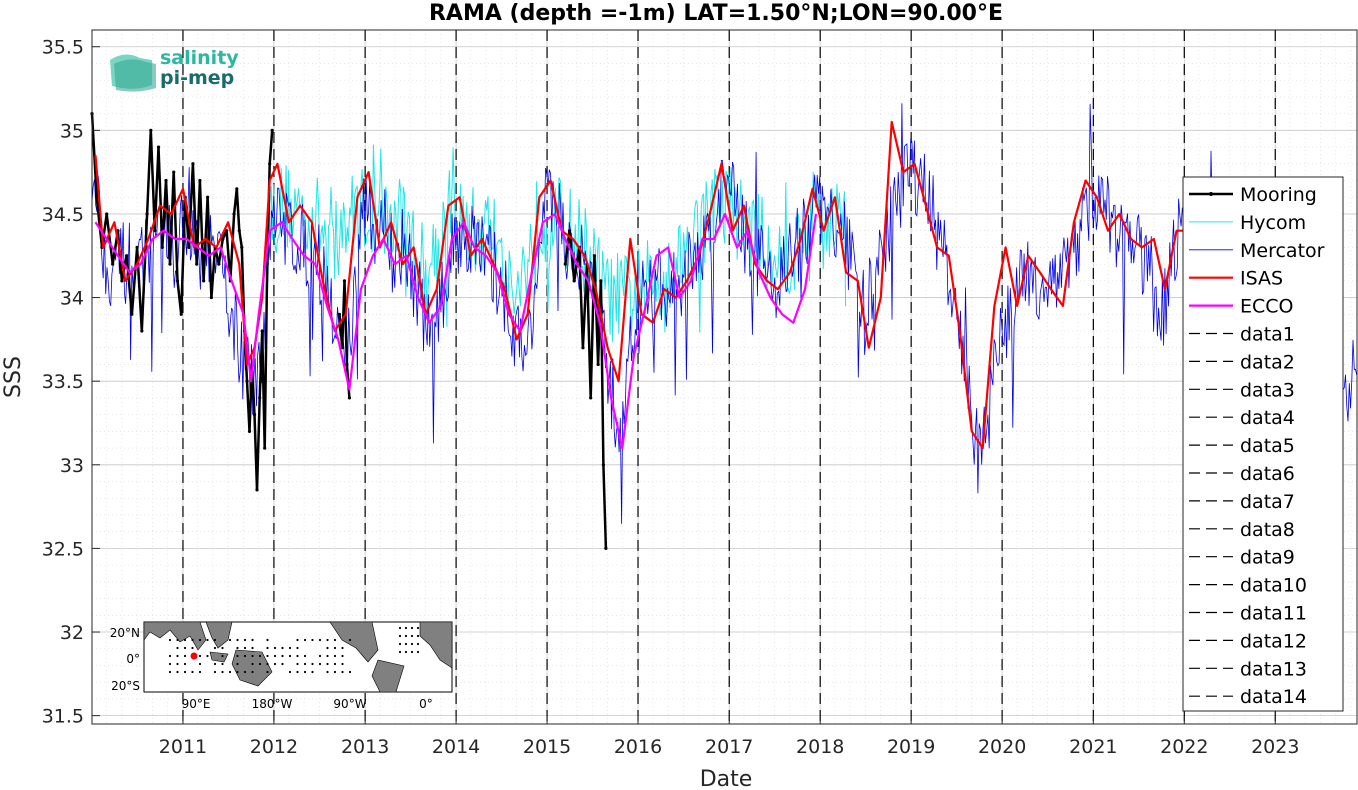  I want to click on legend-label-data13: data13, so click(1273, 669).